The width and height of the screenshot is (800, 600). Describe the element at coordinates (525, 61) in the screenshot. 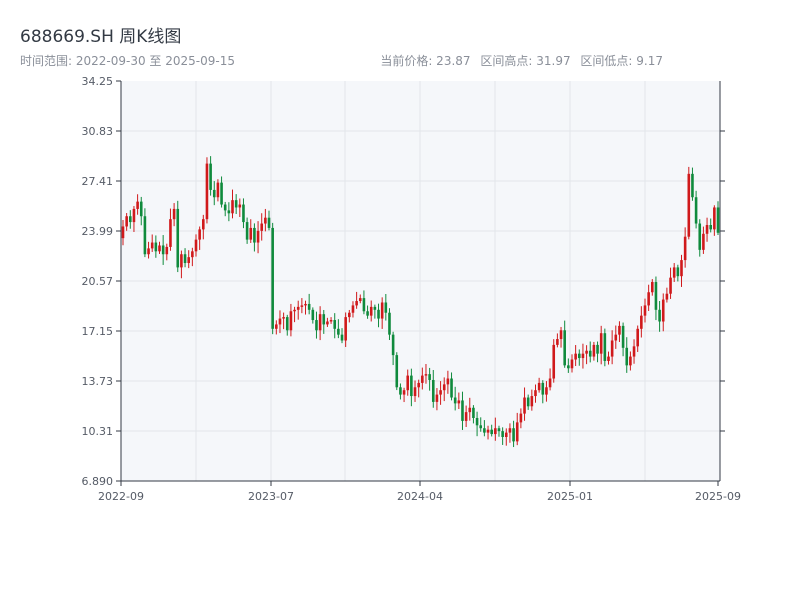

I see `range-high: 区间高点: 31.97` at that location.